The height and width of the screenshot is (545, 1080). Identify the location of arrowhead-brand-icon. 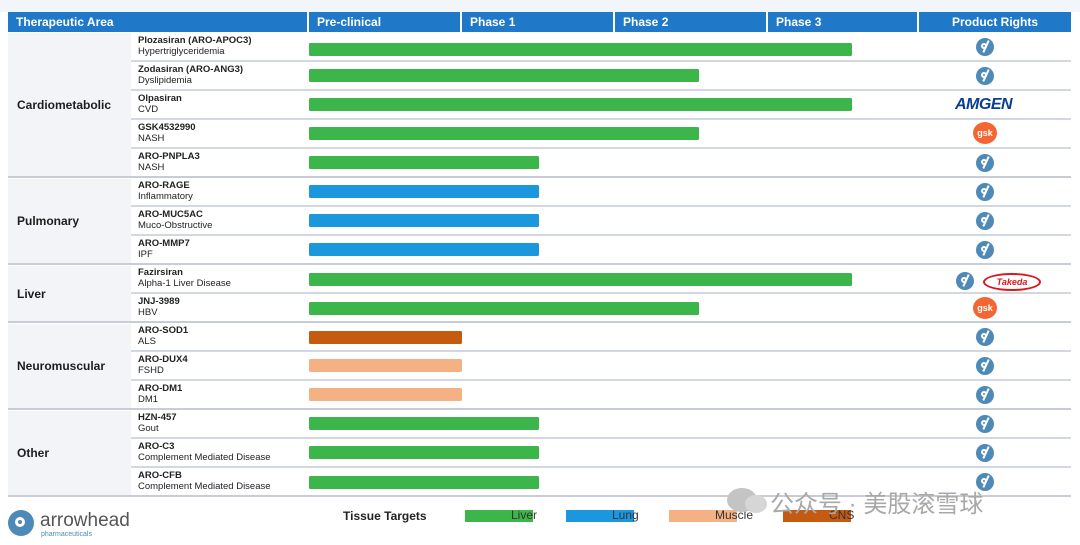
(21, 523).